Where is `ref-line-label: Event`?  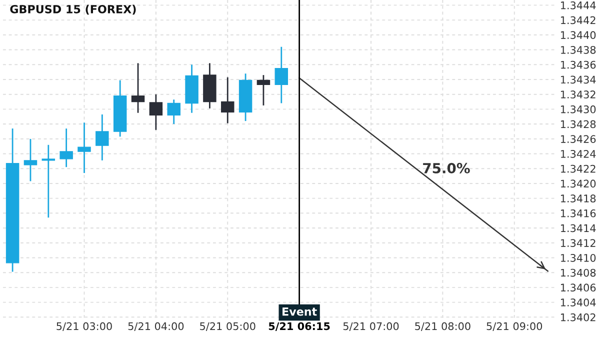
ref-line-label: Event is located at coordinates (299, 311).